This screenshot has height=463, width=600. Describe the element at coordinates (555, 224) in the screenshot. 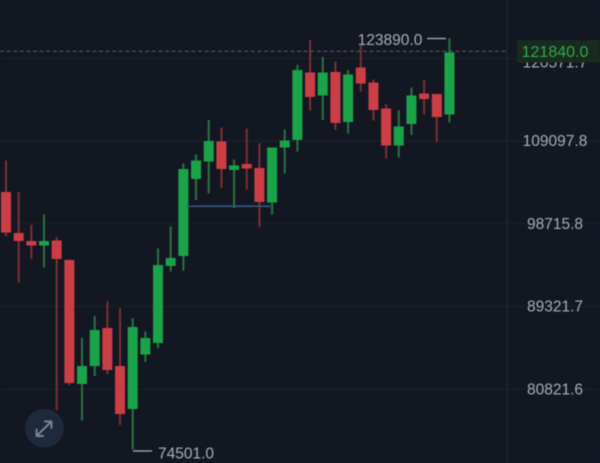

I see `svg-text: 98715.8` at that location.